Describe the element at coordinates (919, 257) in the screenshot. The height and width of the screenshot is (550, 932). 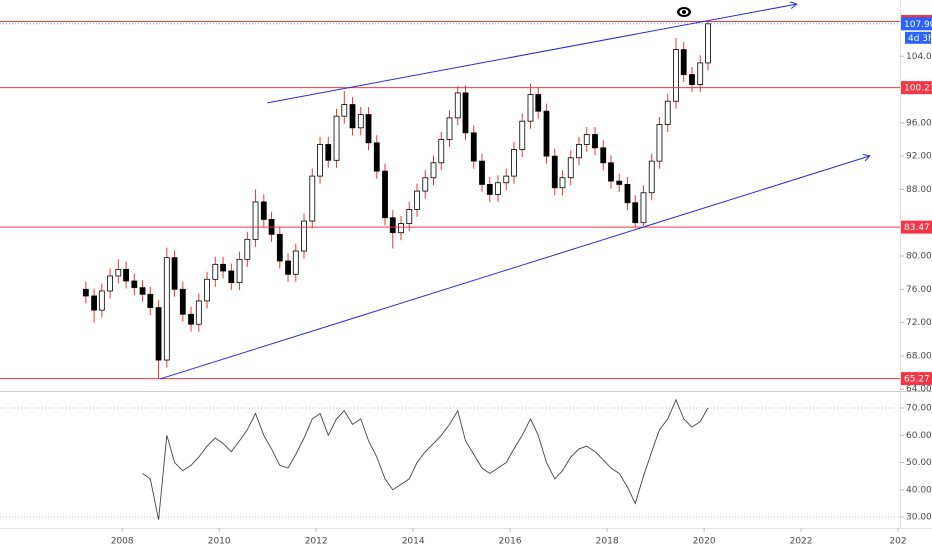
I see `y-tick-label: 80.00` at that location.